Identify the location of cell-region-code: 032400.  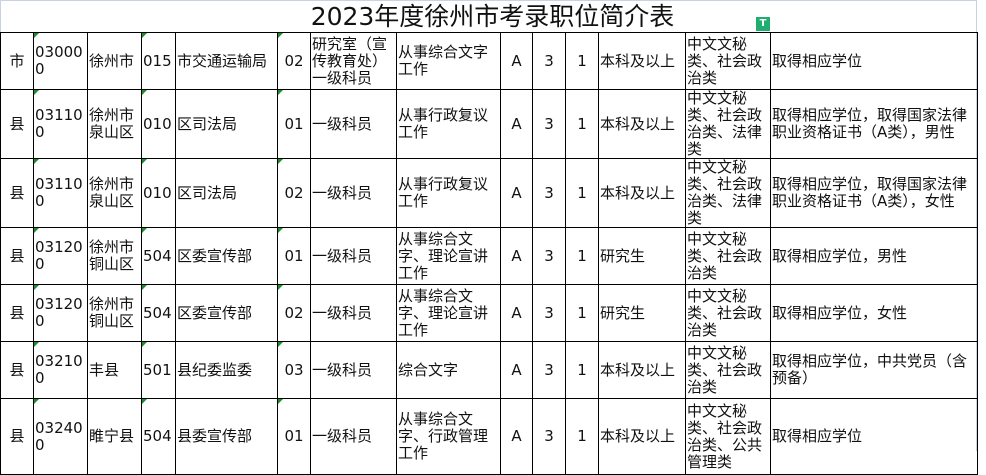
(60, 436).